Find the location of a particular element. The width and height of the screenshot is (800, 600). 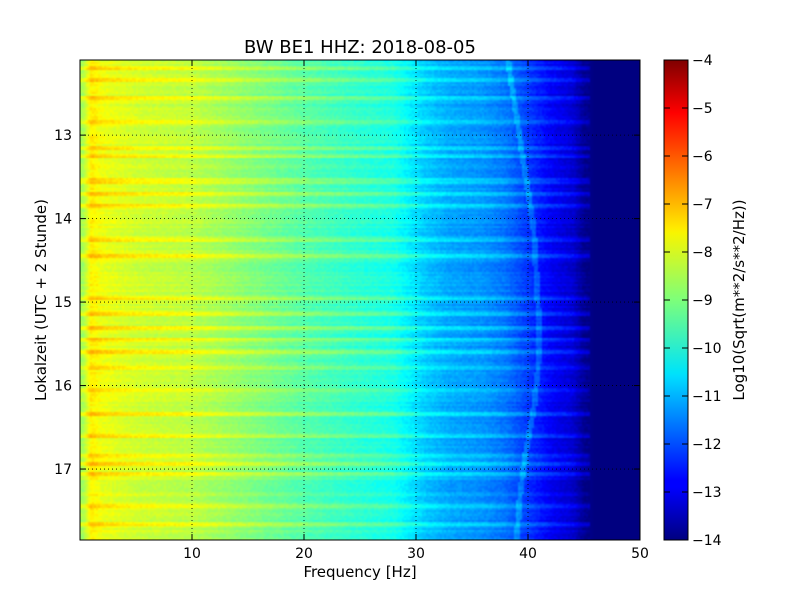

colorbar-tick-label: −7 is located at coordinates (702, 205).